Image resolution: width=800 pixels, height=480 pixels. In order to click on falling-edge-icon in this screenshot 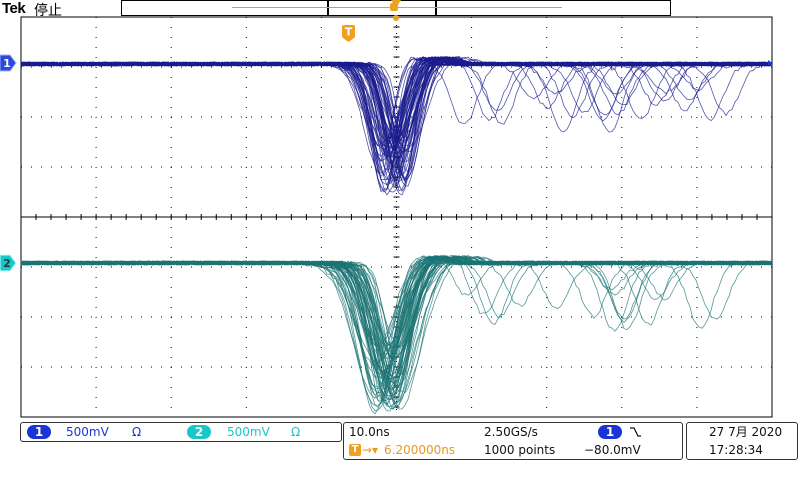, I will do `click(635, 432)`.